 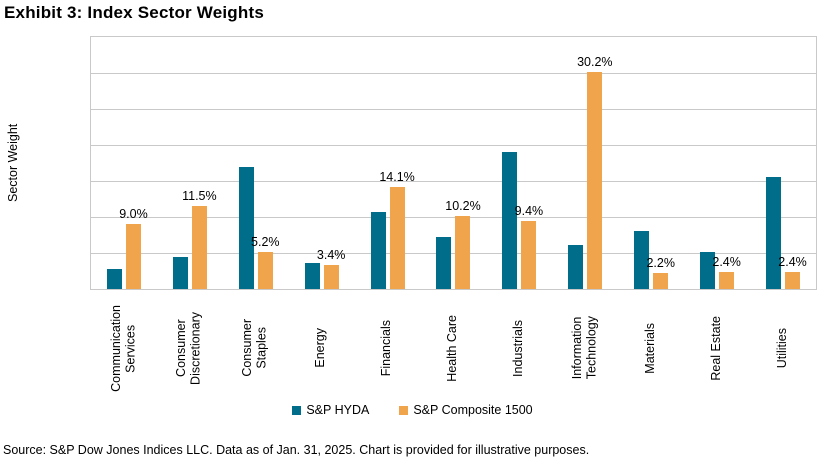 What do you see at coordinates (124, 163) in the screenshot?
I see `bar-group-communication-services: 9.0%` at bounding box center [124, 163].